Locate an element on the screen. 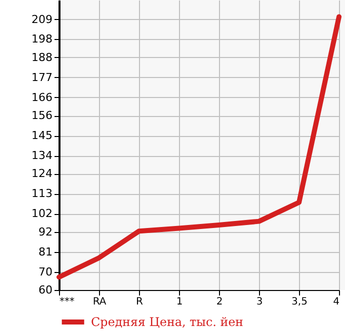 The height and width of the screenshot is (335, 345). x-tick-label: R is located at coordinates (140, 302).